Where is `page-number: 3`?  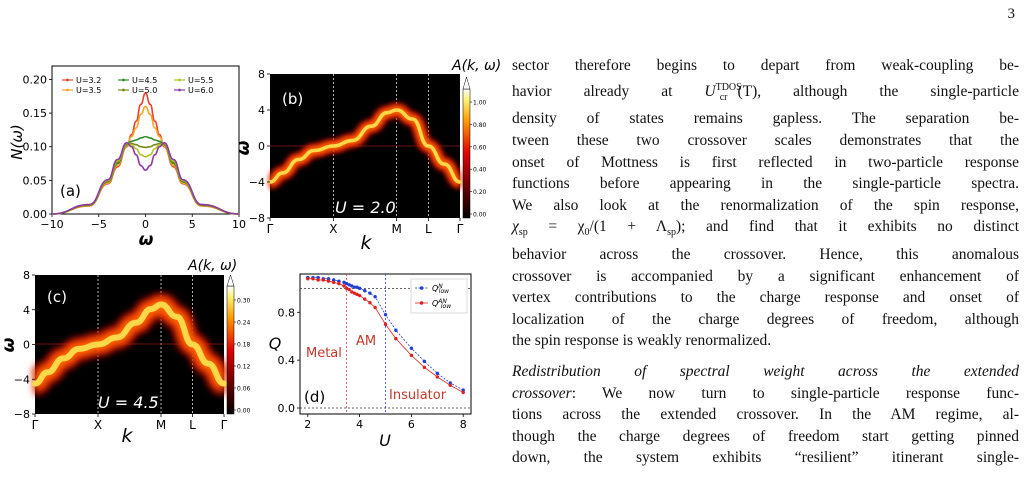
page-number: 3 is located at coordinates (1011, 14).